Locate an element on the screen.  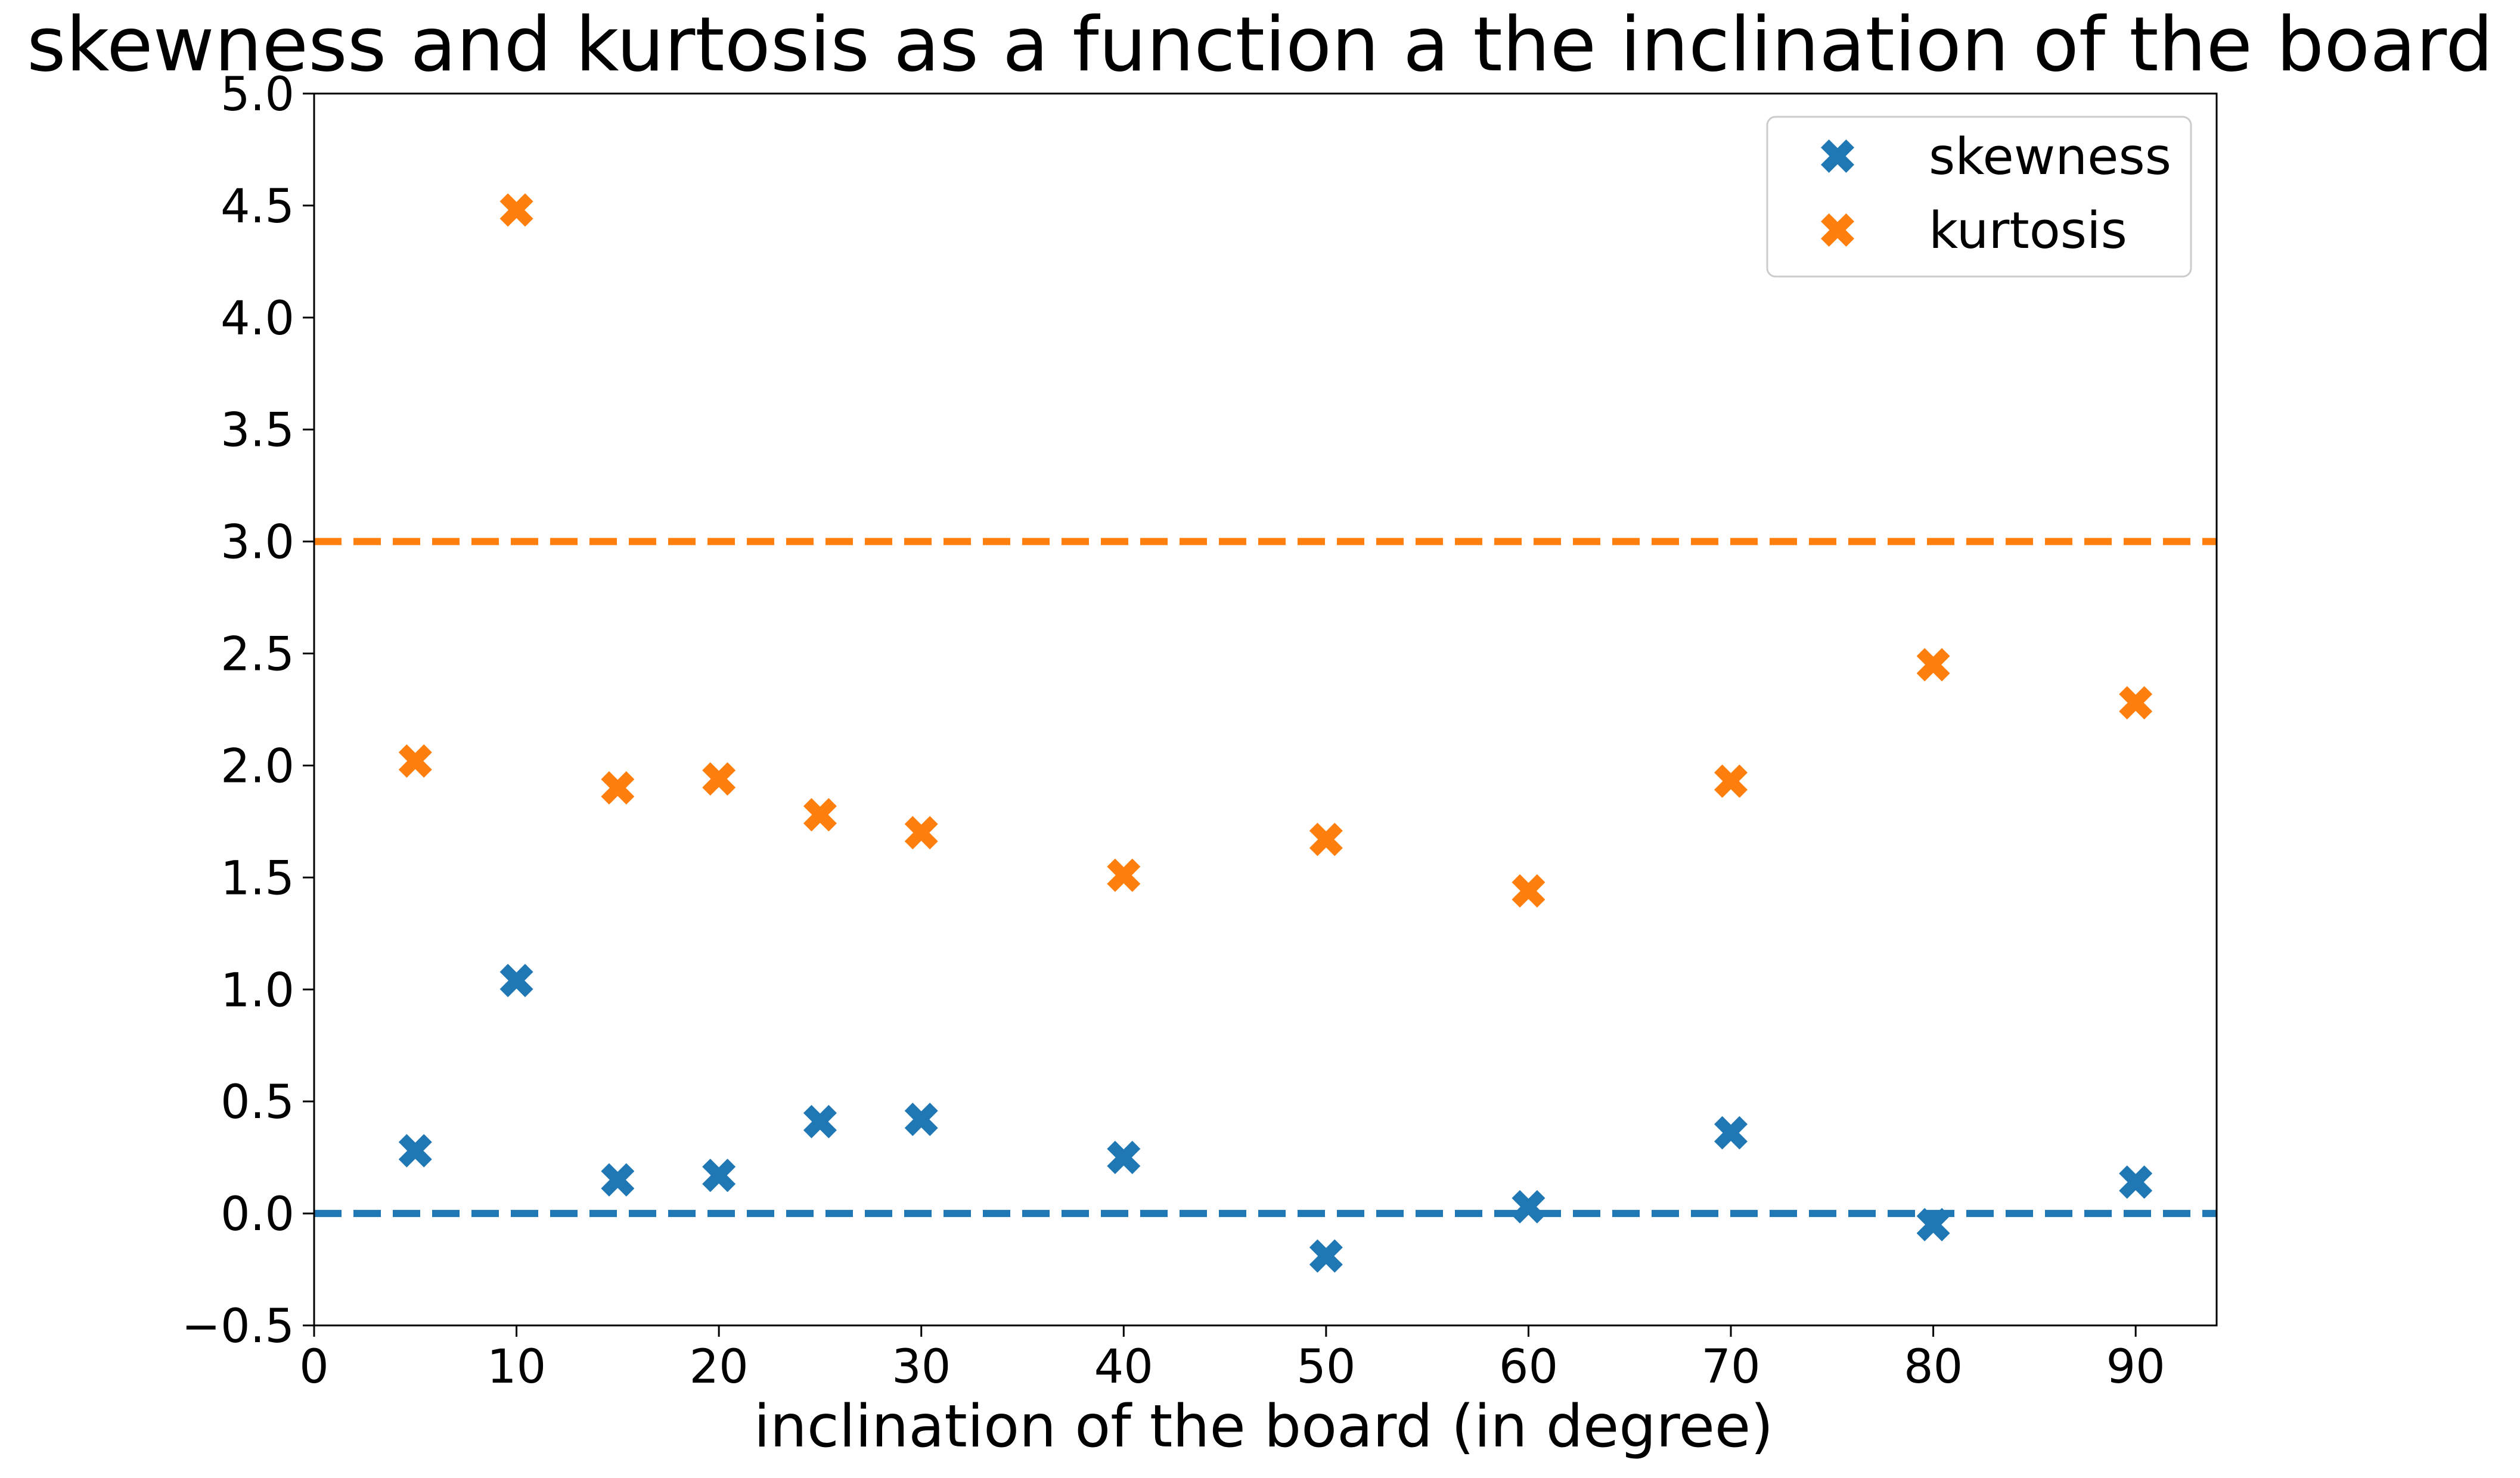
y-tick-label: 4.0 is located at coordinates (257, 319).